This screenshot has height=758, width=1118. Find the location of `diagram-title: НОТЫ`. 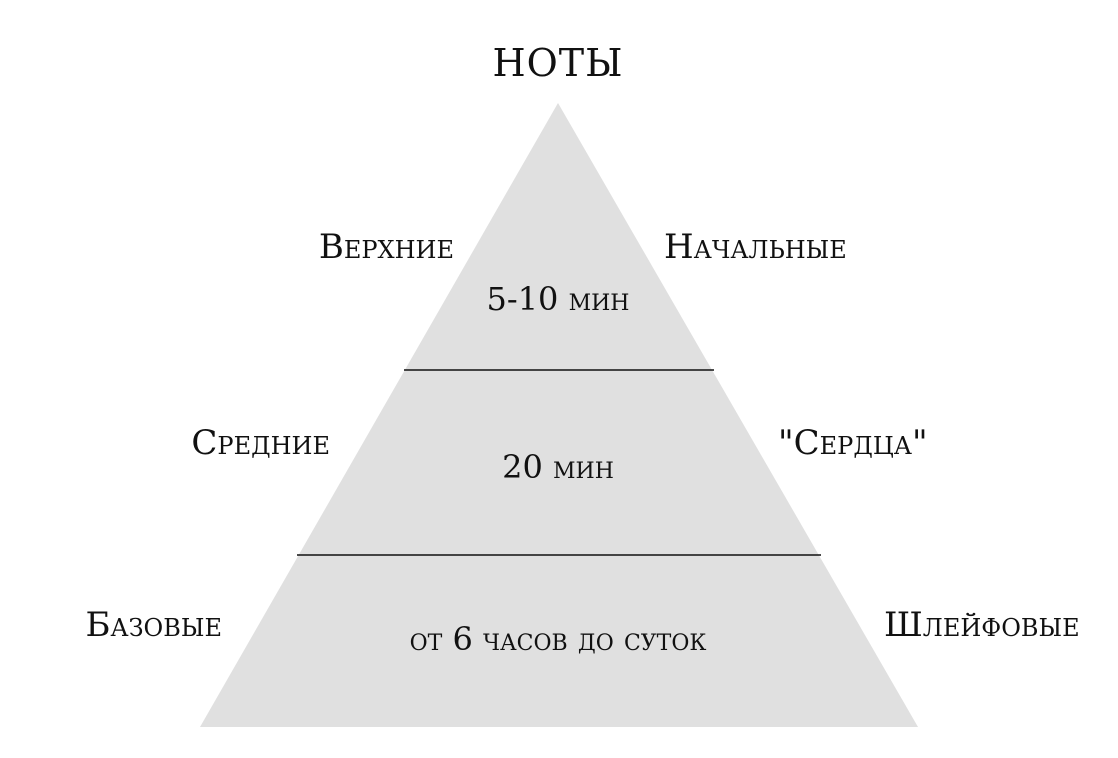

diagram-title: НОТЫ is located at coordinates (557, 63).